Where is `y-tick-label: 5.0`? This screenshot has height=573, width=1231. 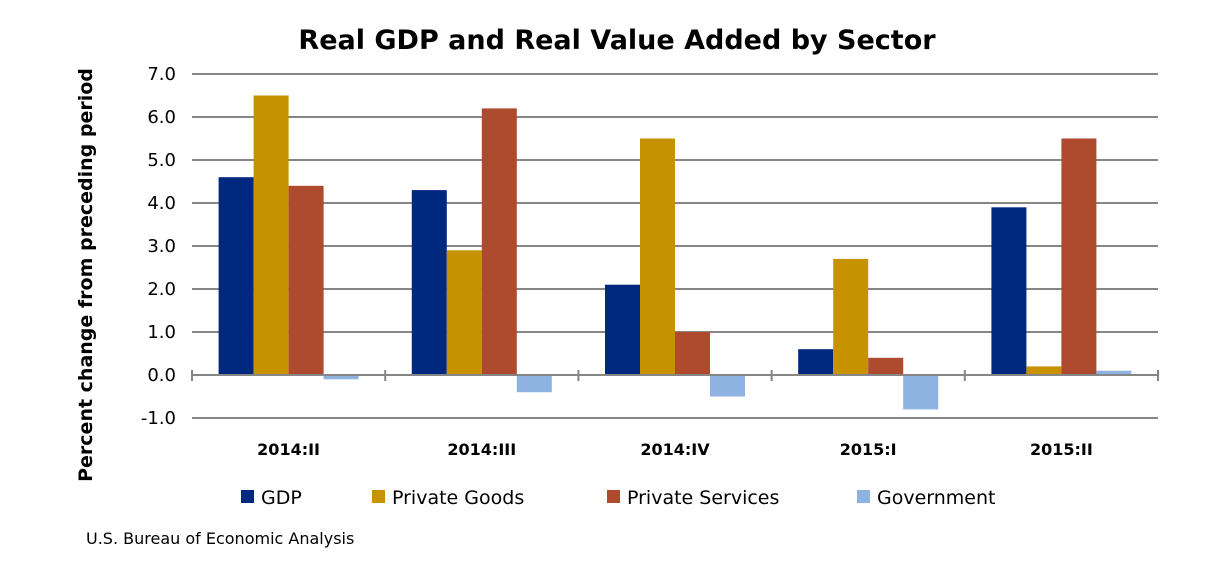 y-tick-label: 5.0 is located at coordinates (161, 160).